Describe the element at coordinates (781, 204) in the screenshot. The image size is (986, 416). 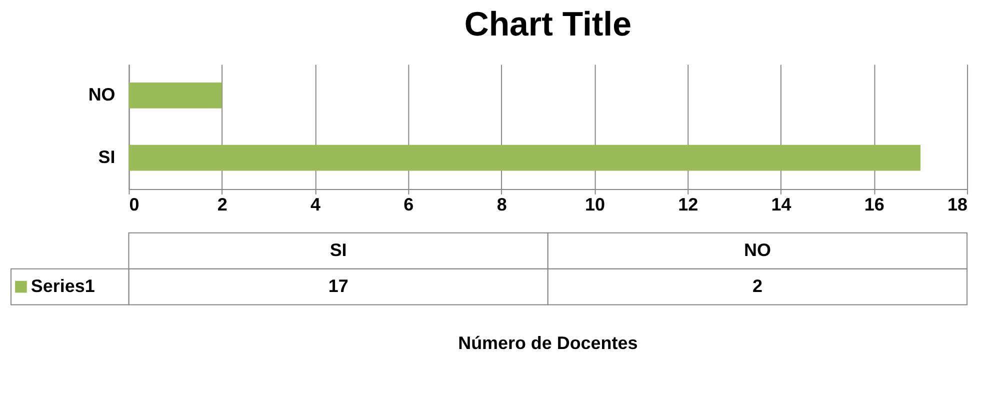
I see `x-tick-label: 14` at that location.